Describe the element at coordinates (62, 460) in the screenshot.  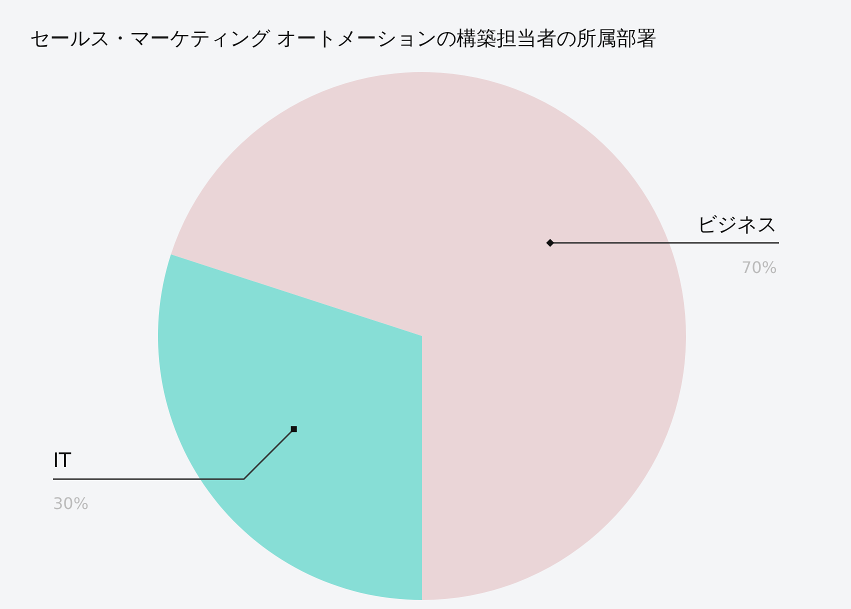
I see `slice-label: IT` at that location.